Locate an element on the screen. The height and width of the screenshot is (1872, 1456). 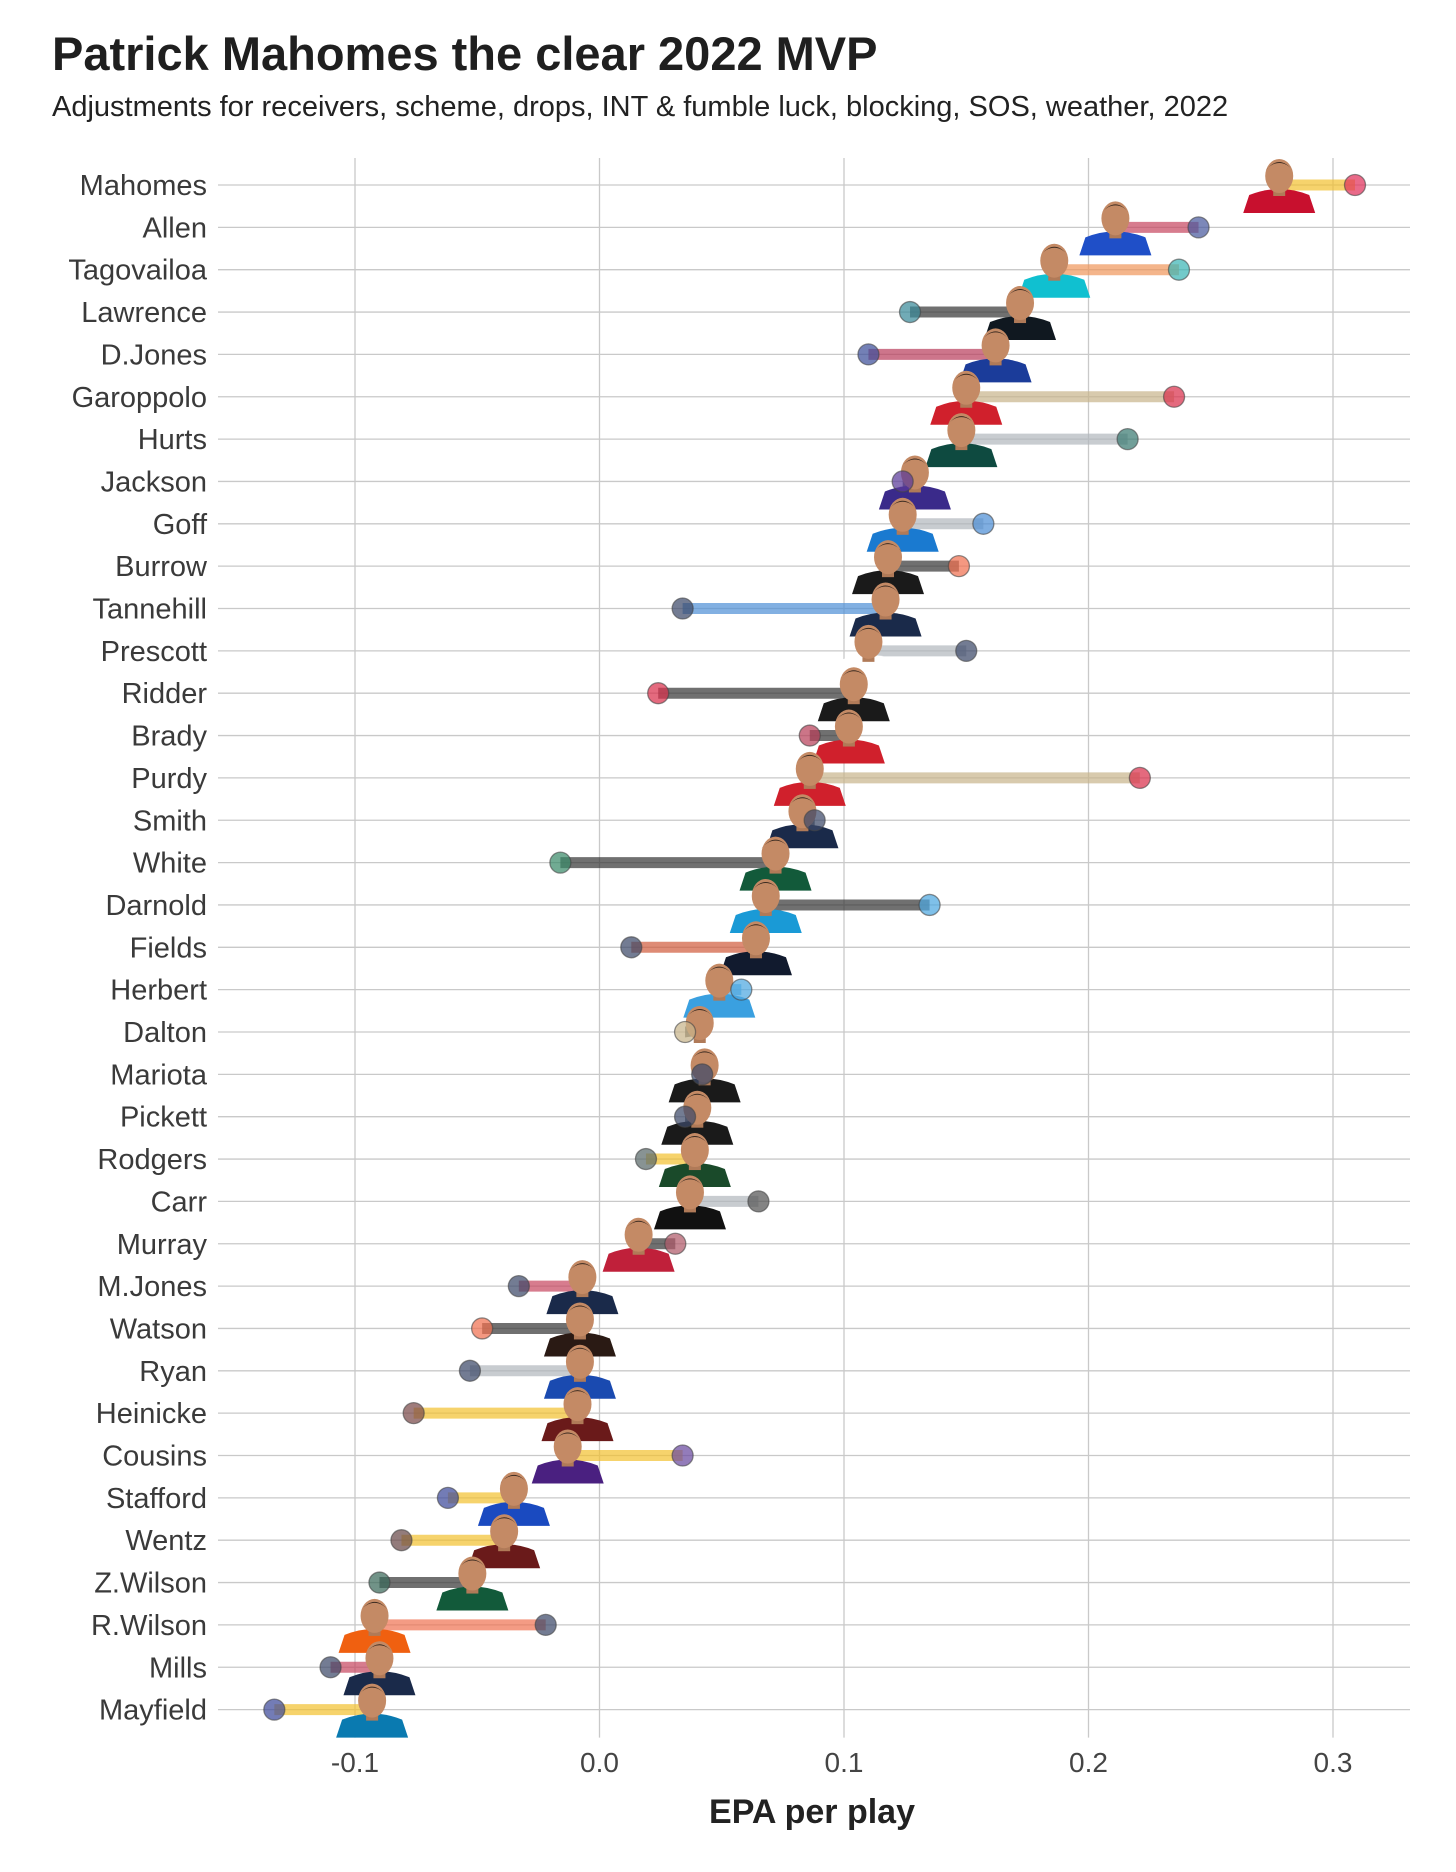
player-label: Purdy is located at coordinates (169, 779).